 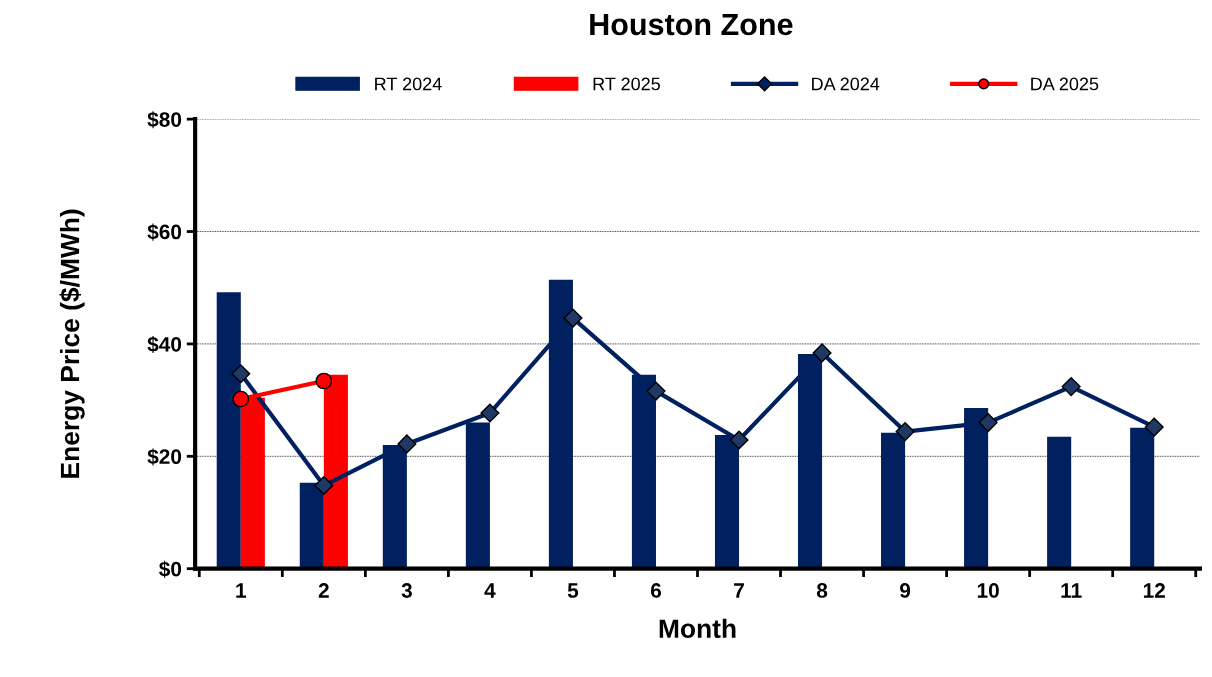 What do you see at coordinates (656, 590) in the screenshot?
I see `x-tick-label: 6` at bounding box center [656, 590].